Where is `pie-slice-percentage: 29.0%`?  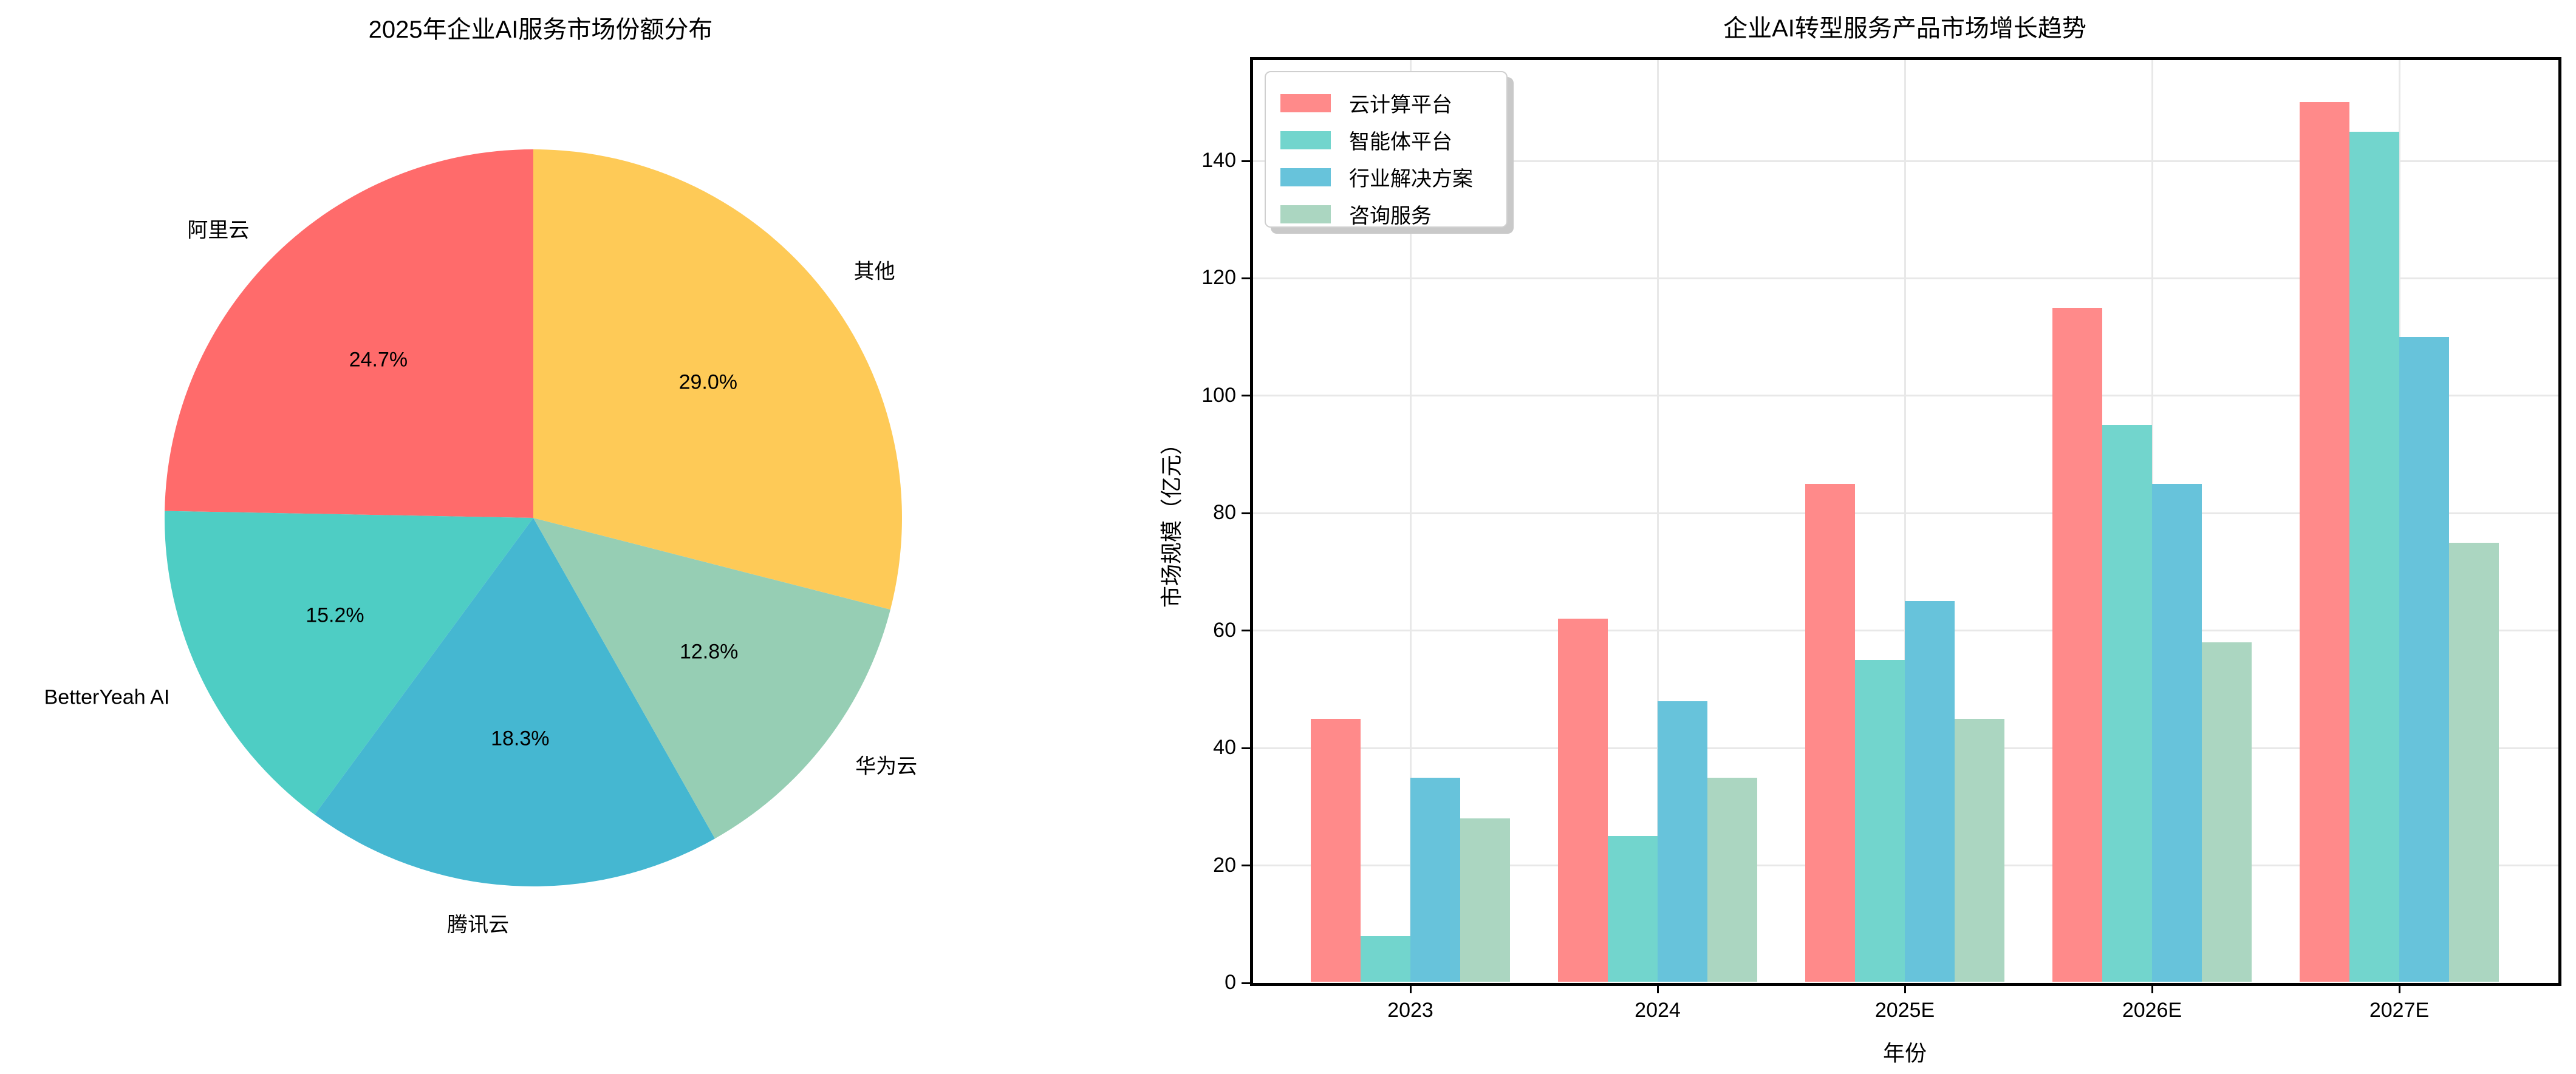 pie-slice-percentage: 29.0% is located at coordinates (707, 382).